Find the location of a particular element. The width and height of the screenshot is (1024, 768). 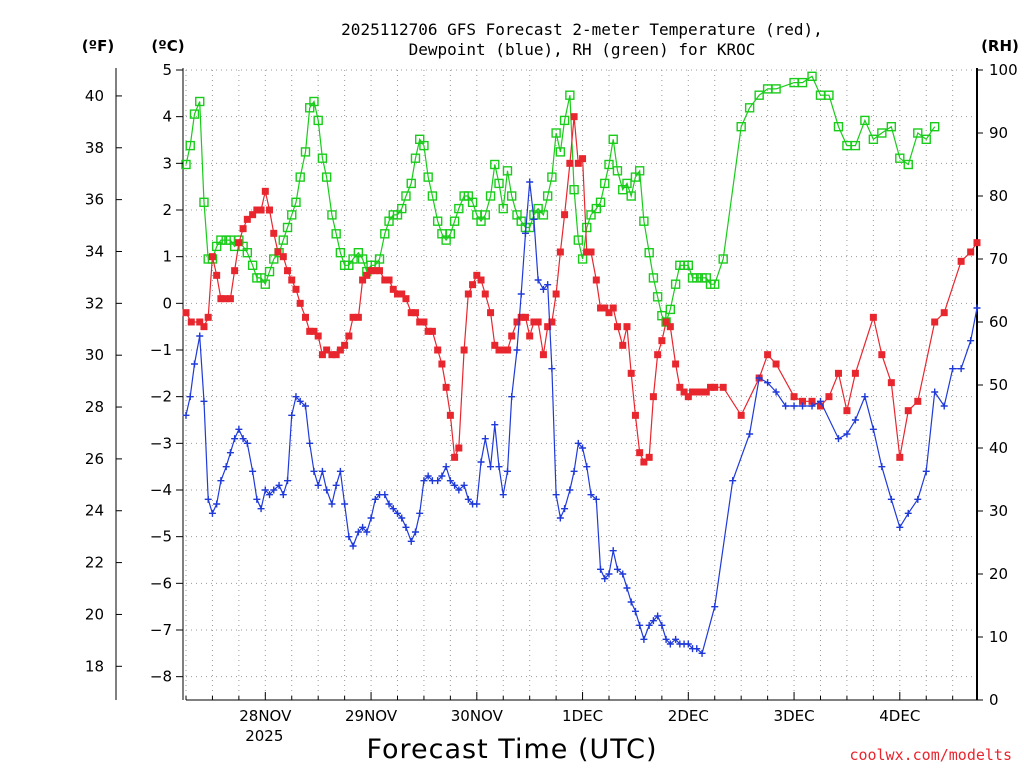

celsius-tick-label: −6 is located at coordinates (161, 583).